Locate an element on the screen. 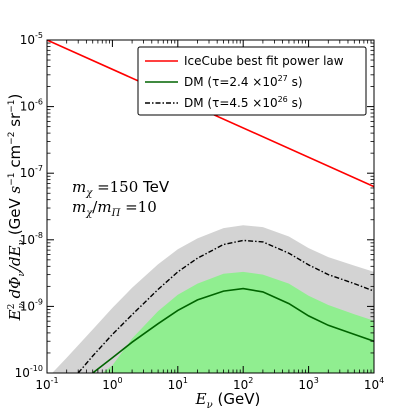 The height and width of the screenshot is (415, 415). x-tick-label: 10² is located at coordinates (243, 384).